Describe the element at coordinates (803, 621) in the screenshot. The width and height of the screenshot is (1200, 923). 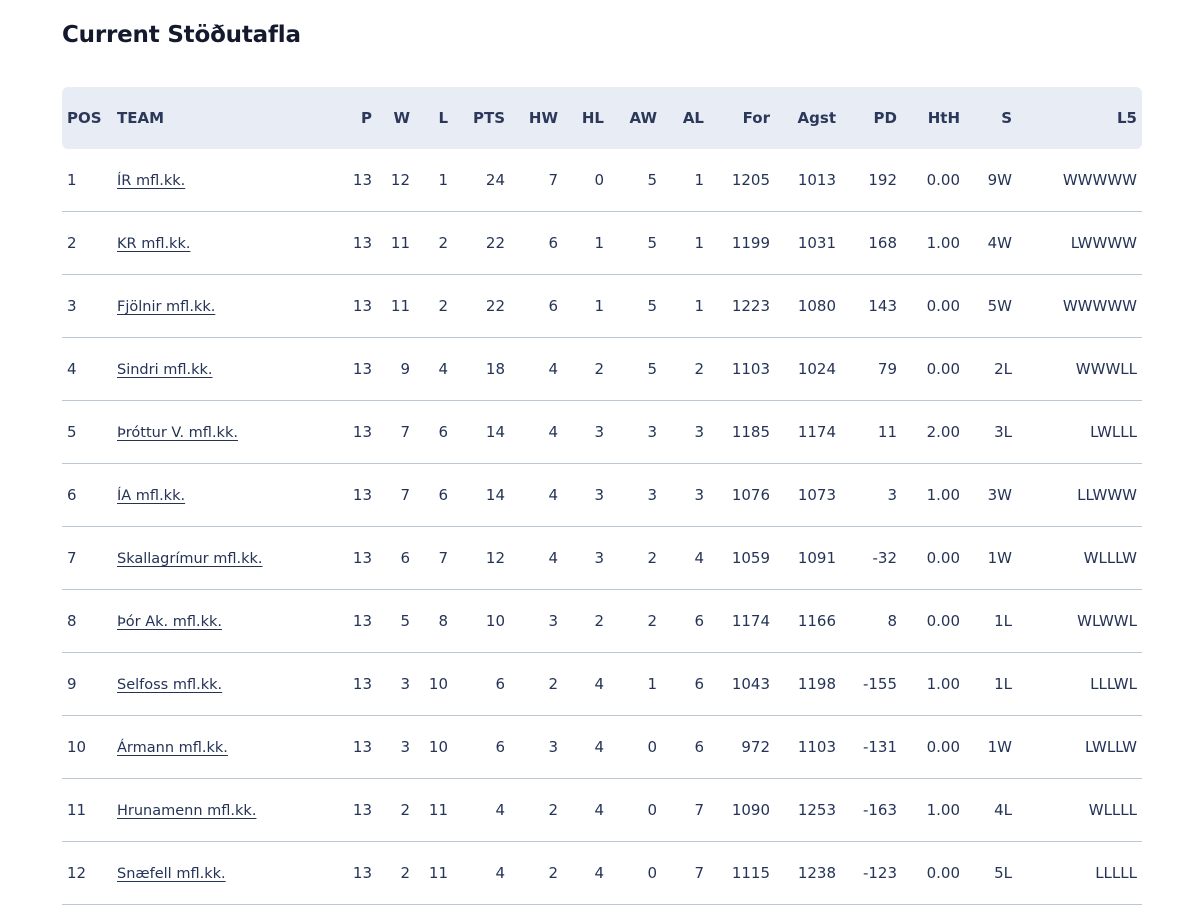
I see `cell-points-against: 1166` at that location.